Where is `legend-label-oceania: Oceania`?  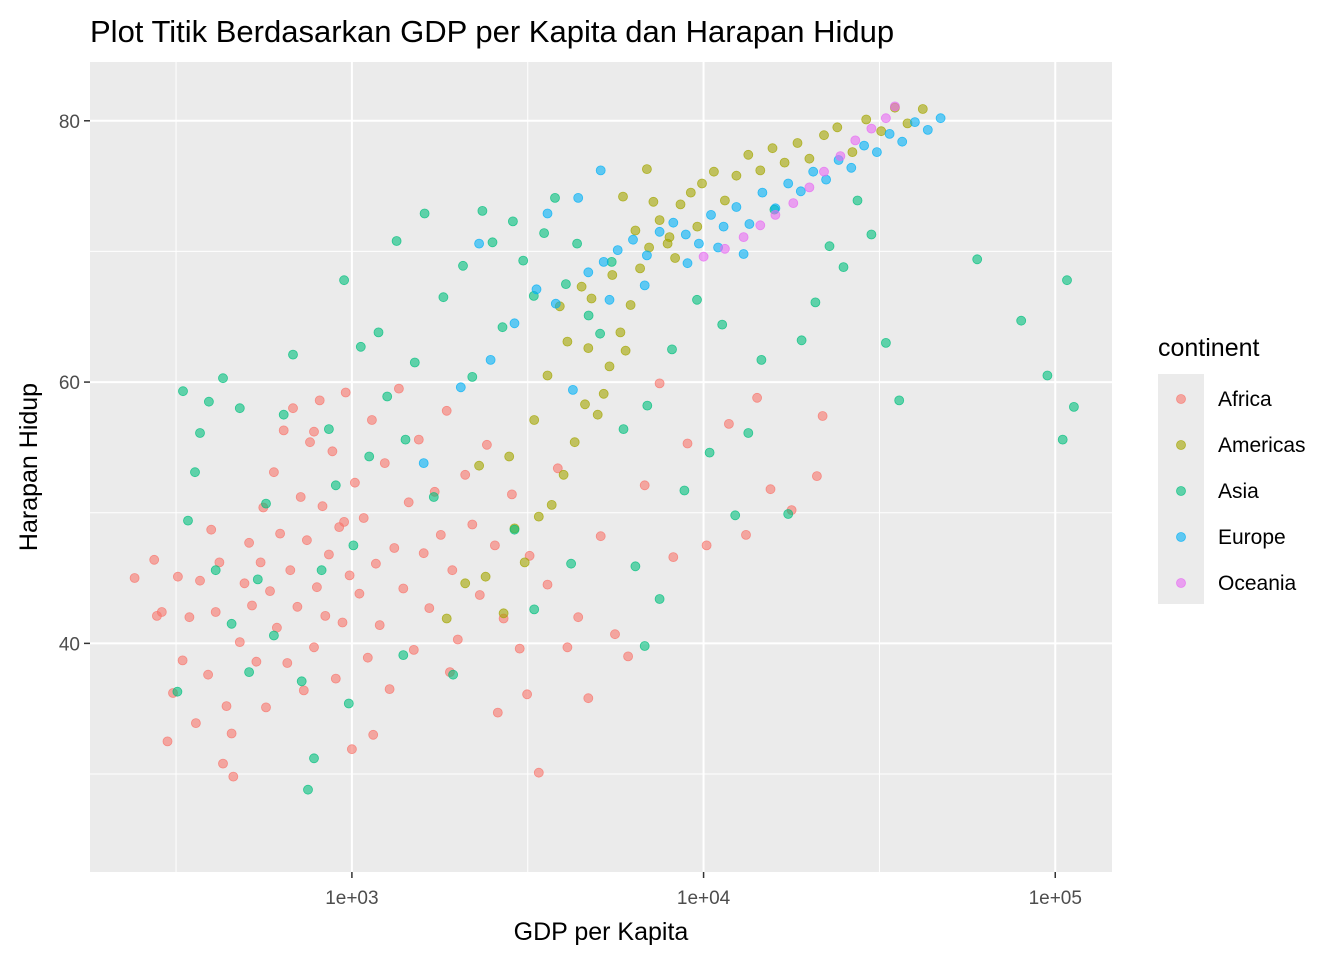
legend-label-oceania: Oceania is located at coordinates (1257, 583).